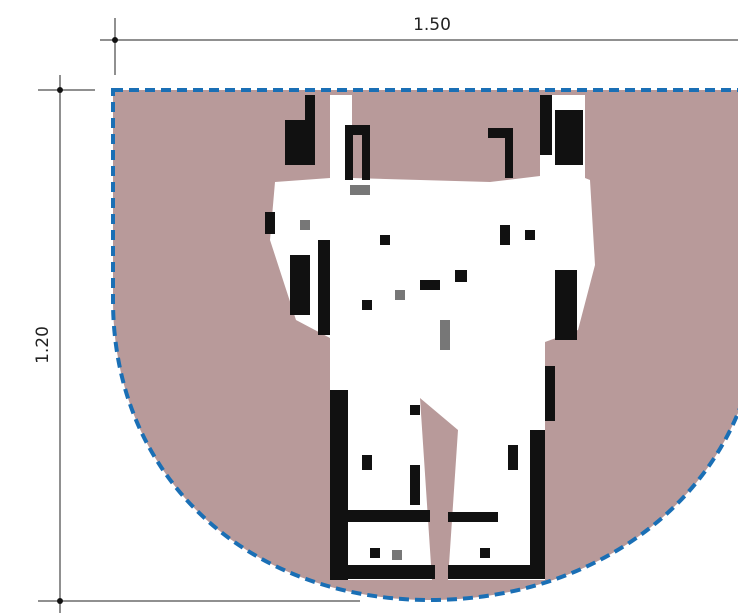  Describe the element at coordinates (432, 25) in the screenshot. I see `width-label: 1.50` at that location.